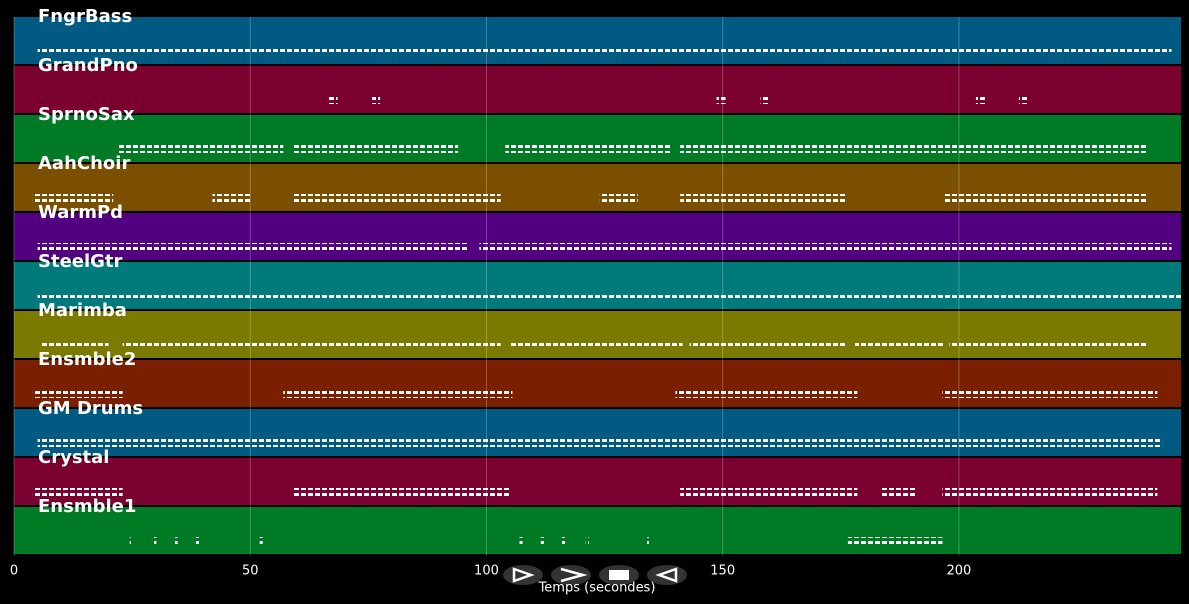 Image resolution: width=1189 pixels, height=604 pixels. Describe the element at coordinates (85, 16) in the screenshot. I see `track-name: FngrBass` at that location.